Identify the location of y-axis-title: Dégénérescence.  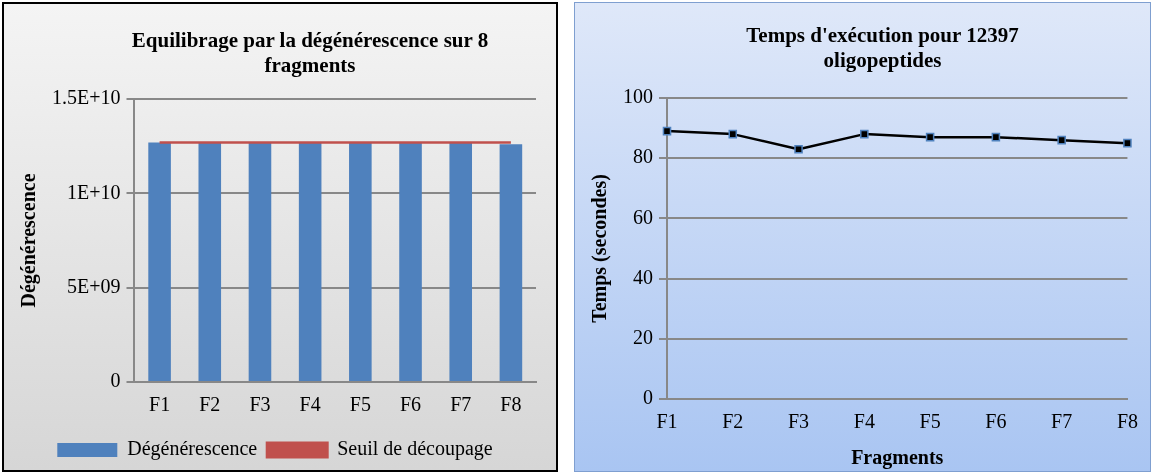
(29, 240).